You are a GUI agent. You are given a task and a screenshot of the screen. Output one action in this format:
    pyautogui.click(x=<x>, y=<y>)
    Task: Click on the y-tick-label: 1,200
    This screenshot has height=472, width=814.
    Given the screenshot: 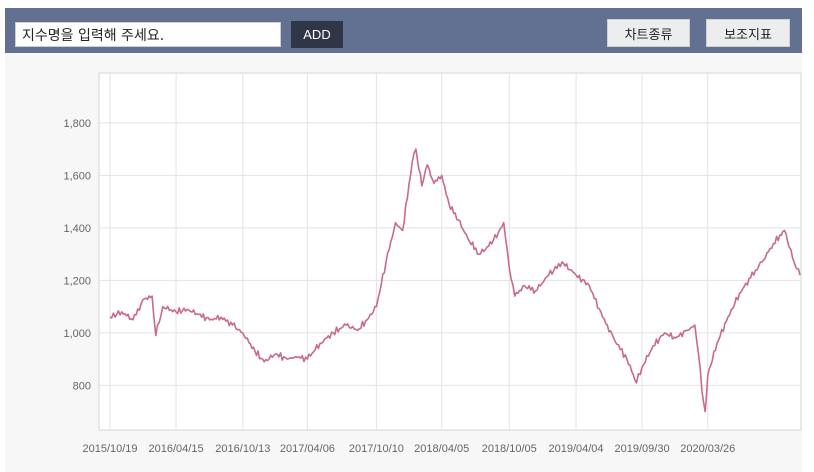 What is the action you would take?
    pyautogui.click(x=77, y=281)
    